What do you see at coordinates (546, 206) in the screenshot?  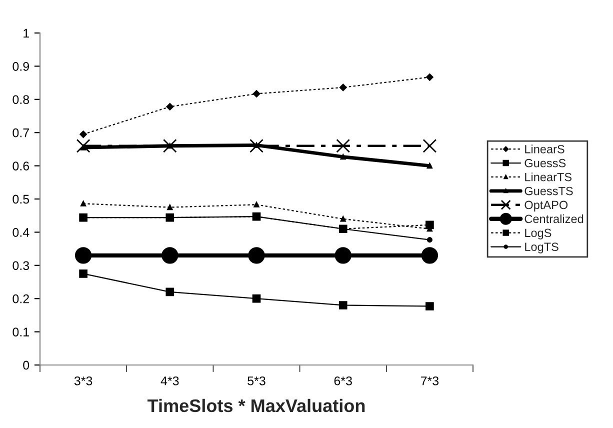 I see `legend-label: OptAPO` at bounding box center [546, 206].